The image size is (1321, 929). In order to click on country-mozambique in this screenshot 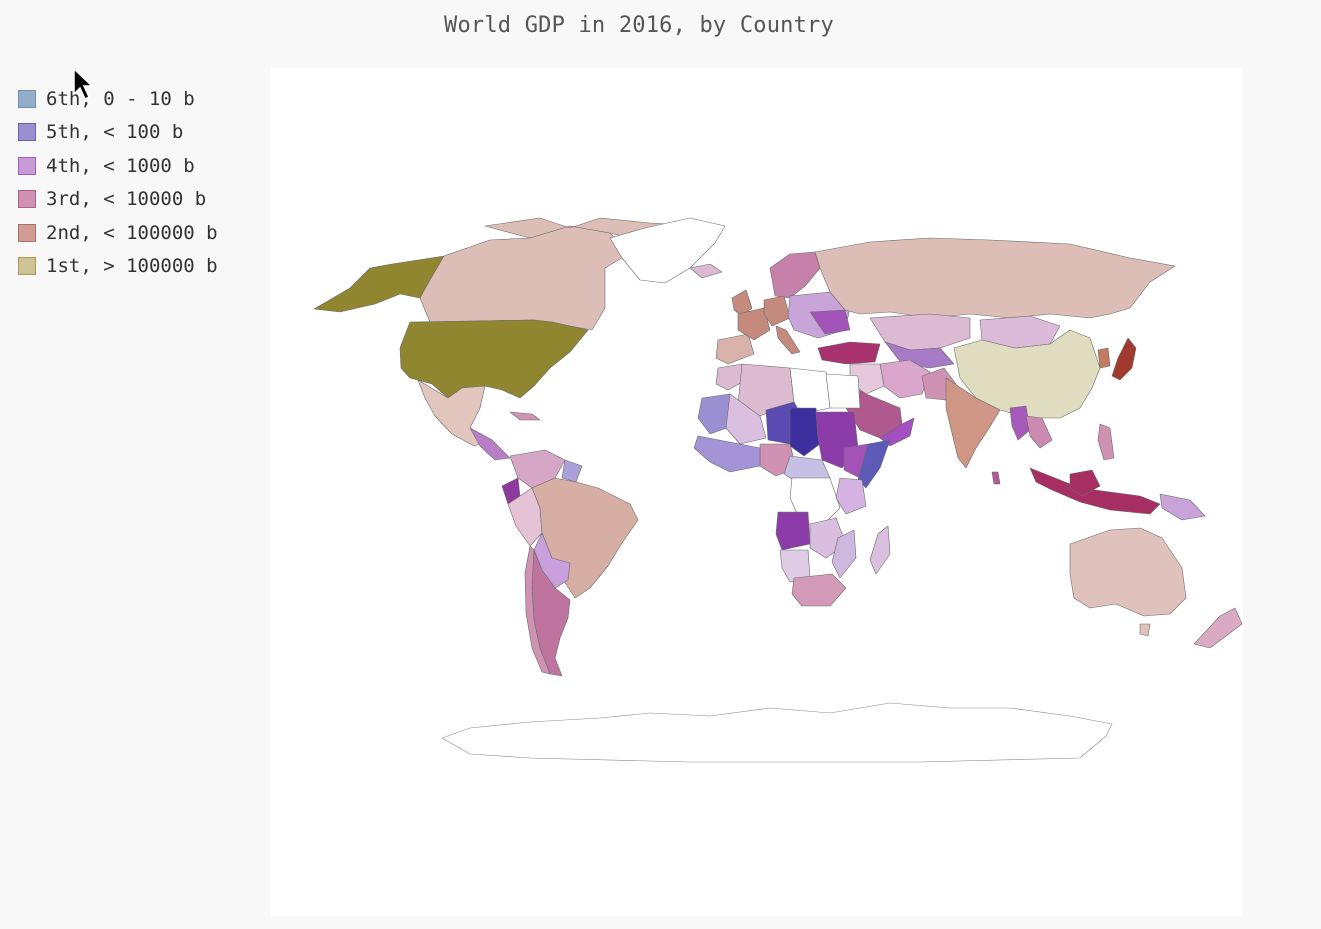, I will do `click(844, 554)`.